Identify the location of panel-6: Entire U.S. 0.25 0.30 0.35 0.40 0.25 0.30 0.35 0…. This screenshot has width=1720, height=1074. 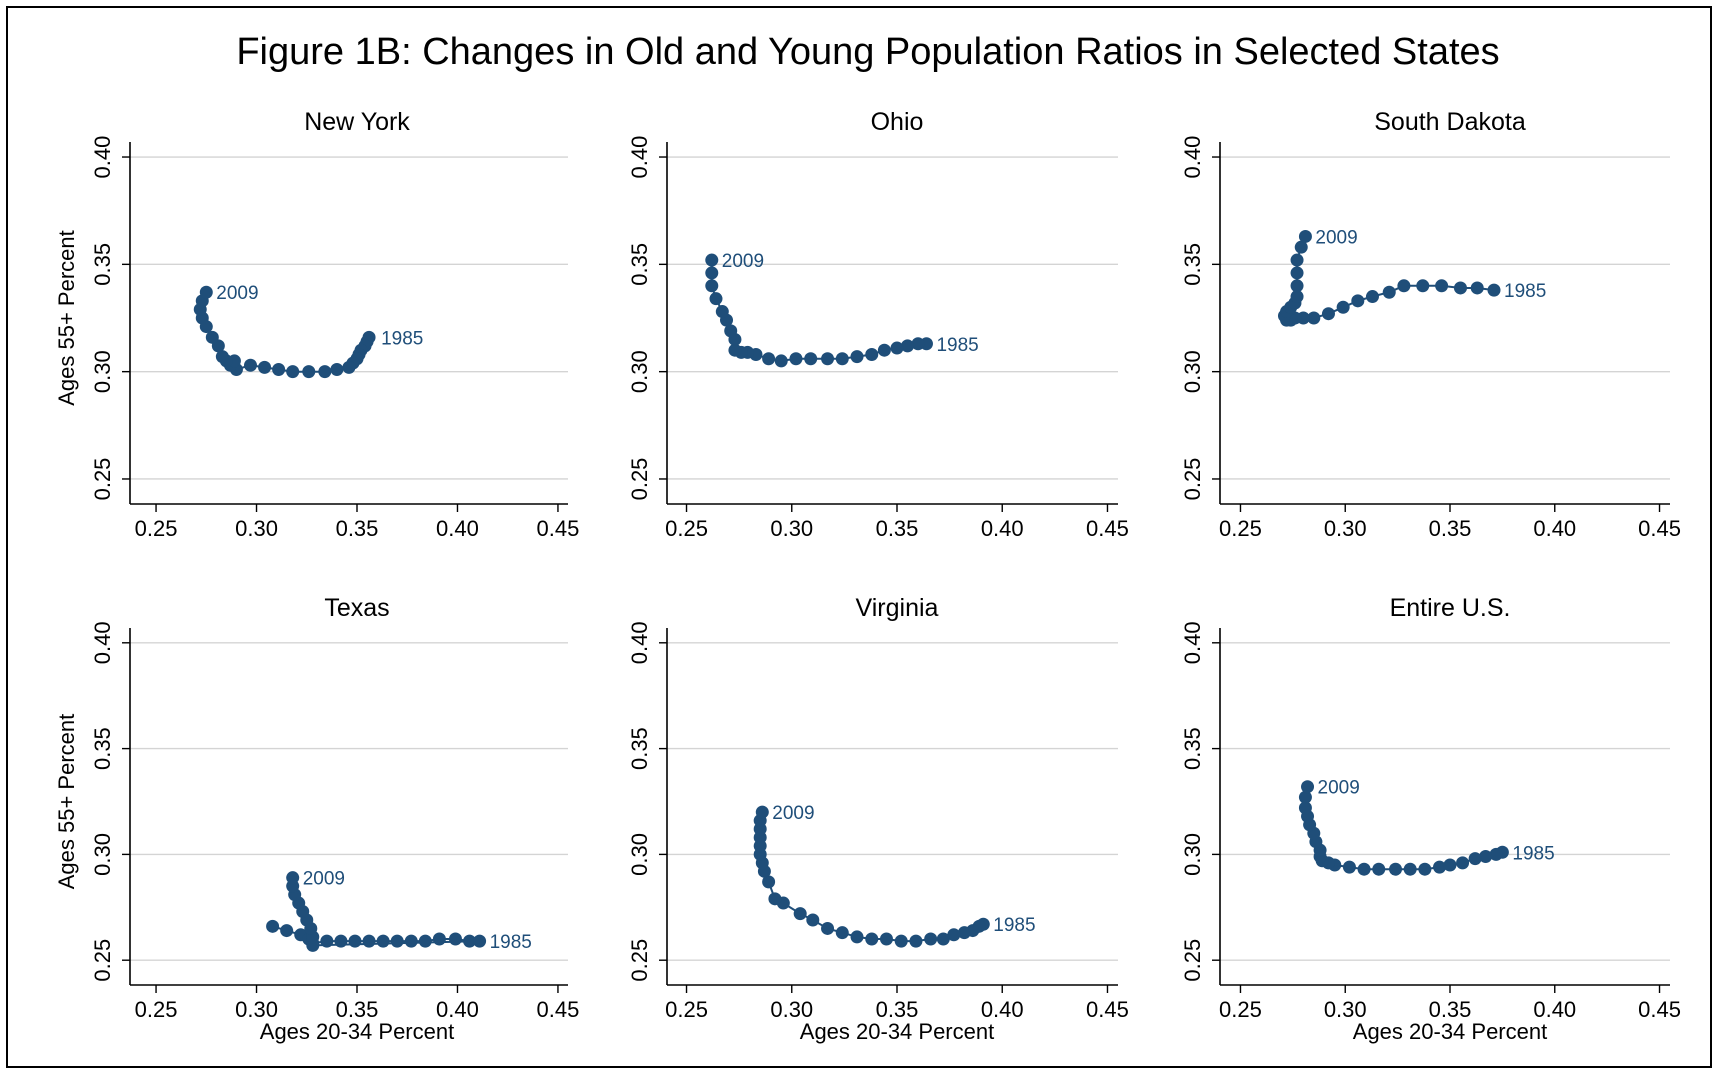
(1430, 819).